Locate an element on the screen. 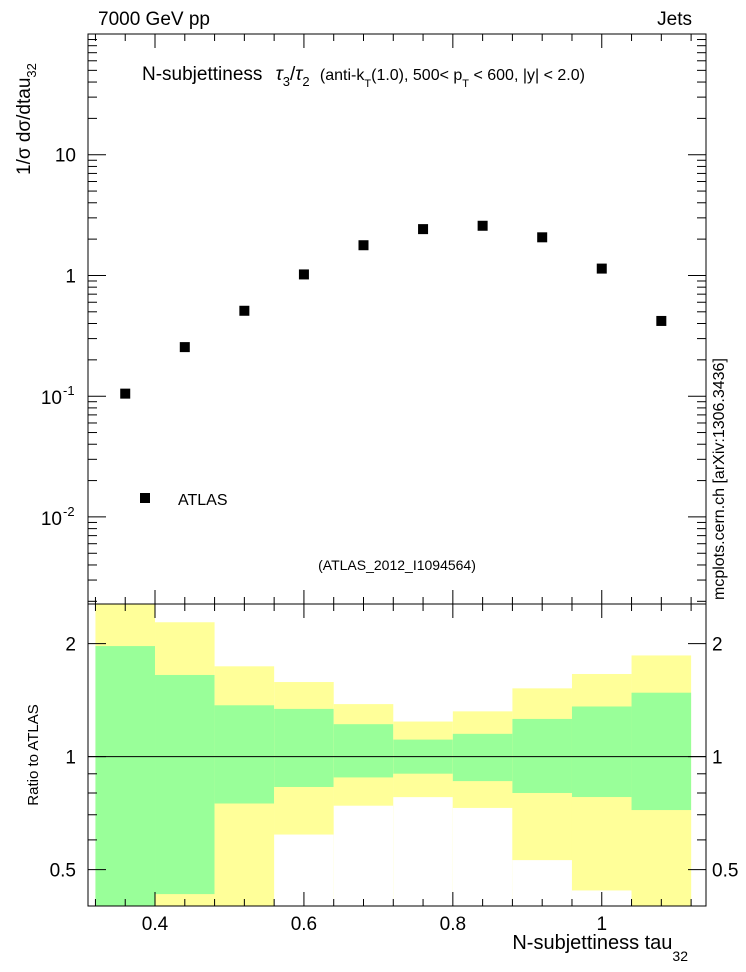 This screenshot has height=972, width=746. x-tick-label: 0.8 is located at coordinates (453, 924).